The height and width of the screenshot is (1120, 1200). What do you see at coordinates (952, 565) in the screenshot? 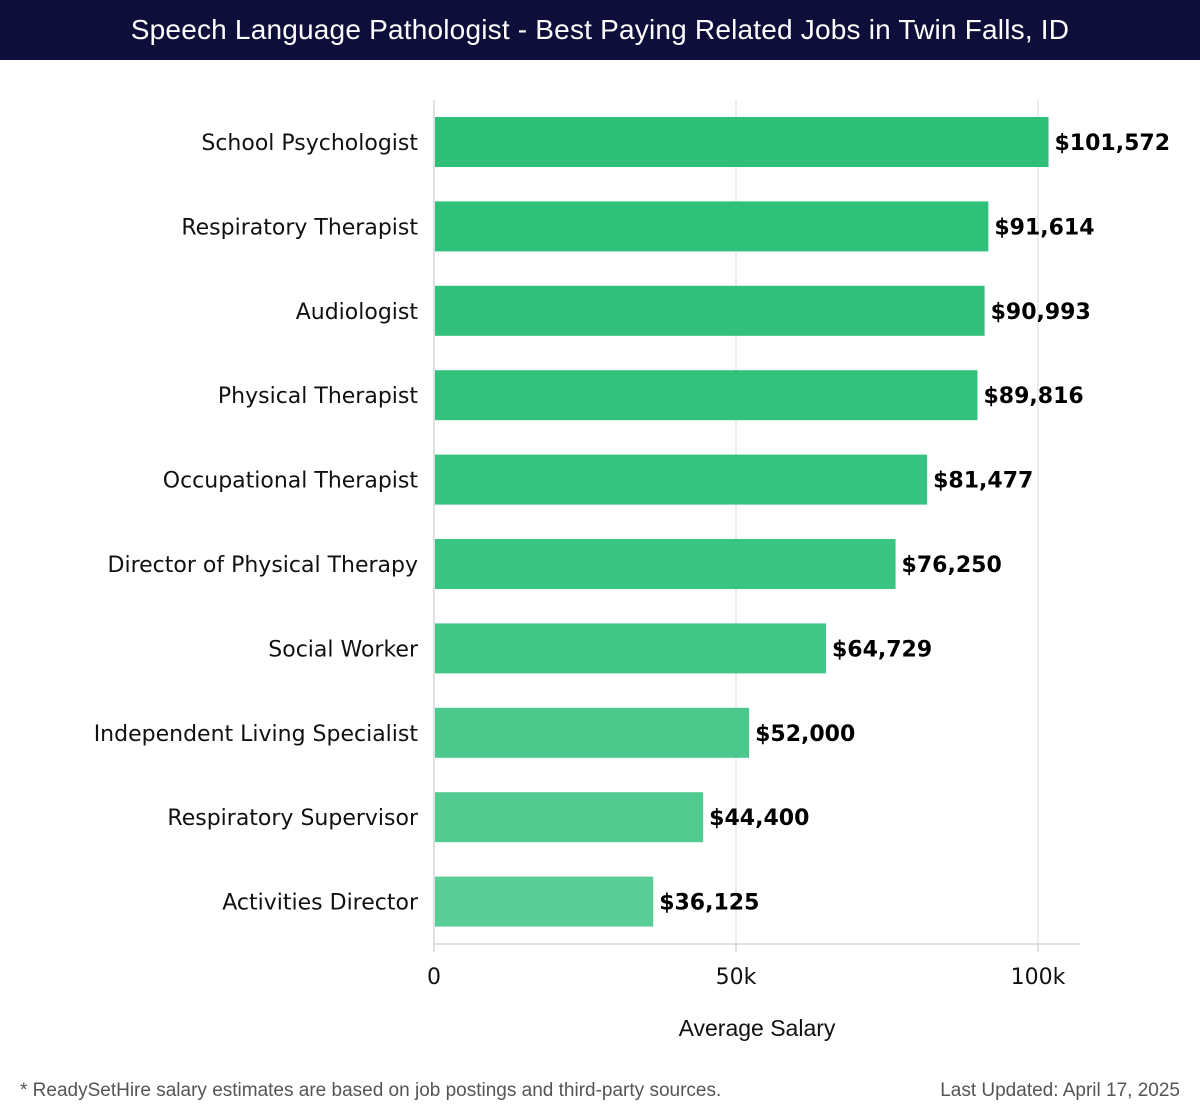
I see `value-label: $76,250` at bounding box center [952, 565].